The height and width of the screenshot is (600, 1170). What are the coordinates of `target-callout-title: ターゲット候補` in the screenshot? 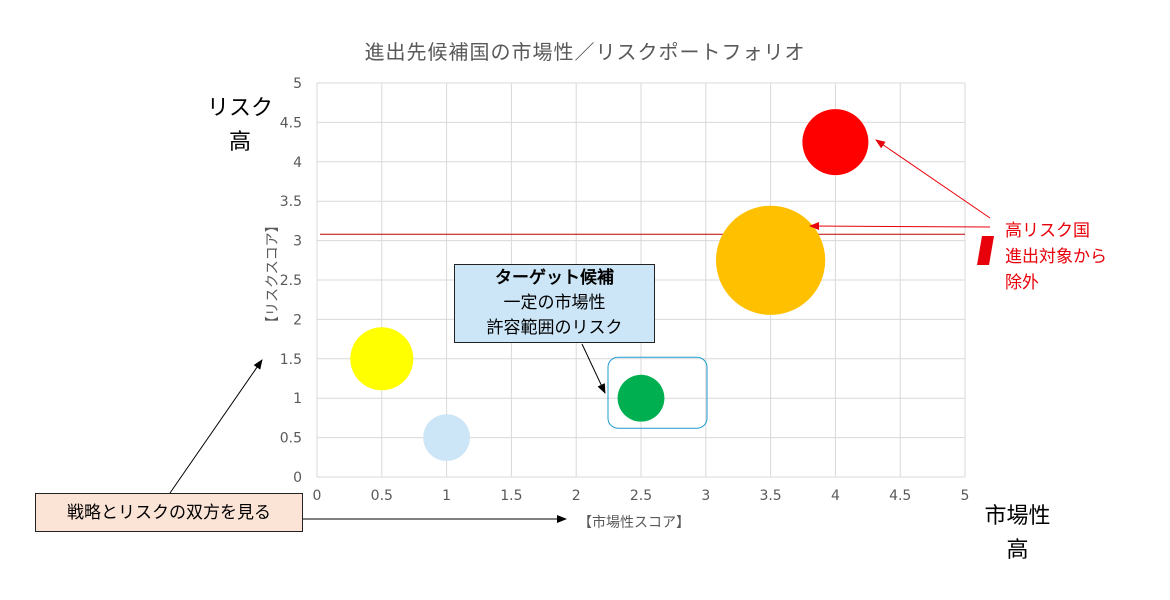 It's located at (554, 278).